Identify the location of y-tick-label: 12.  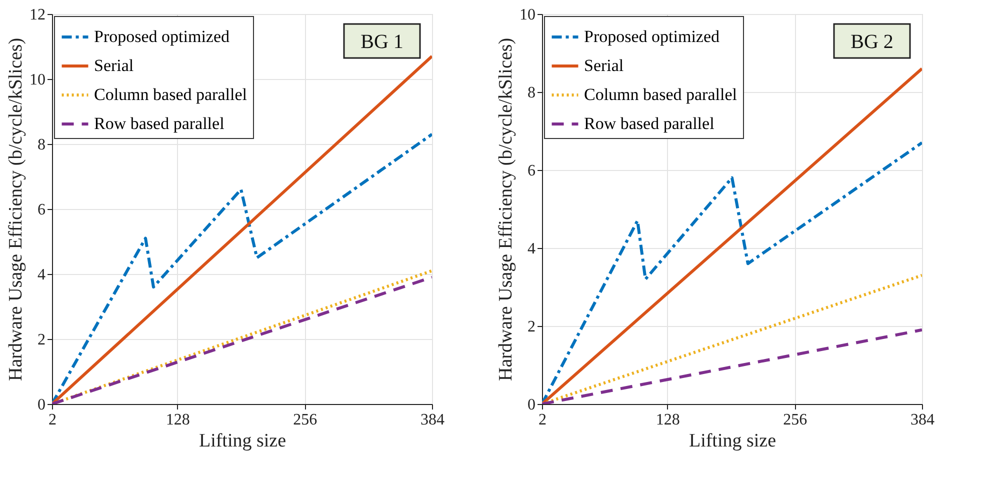
(38, 15).